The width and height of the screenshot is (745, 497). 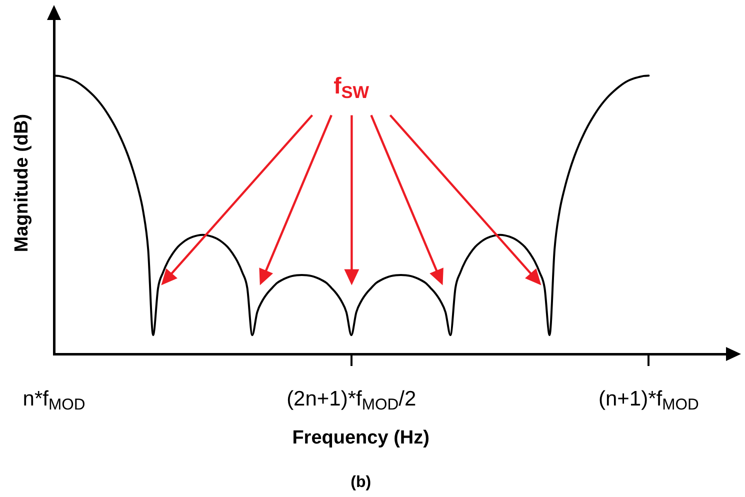 What do you see at coordinates (22, 183) in the screenshot?
I see `y-axis-title: Magnitude (dB)` at bounding box center [22, 183].